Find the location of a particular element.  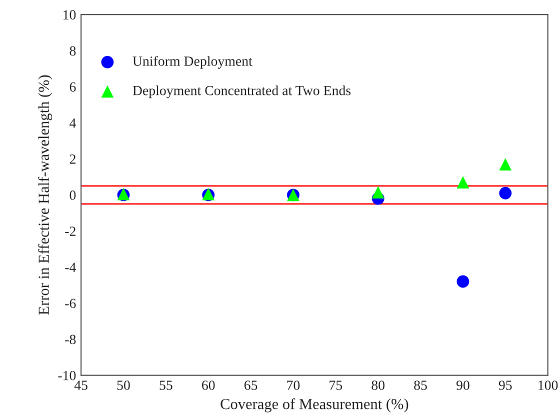

x-tick-label: 90 is located at coordinates (463, 385).